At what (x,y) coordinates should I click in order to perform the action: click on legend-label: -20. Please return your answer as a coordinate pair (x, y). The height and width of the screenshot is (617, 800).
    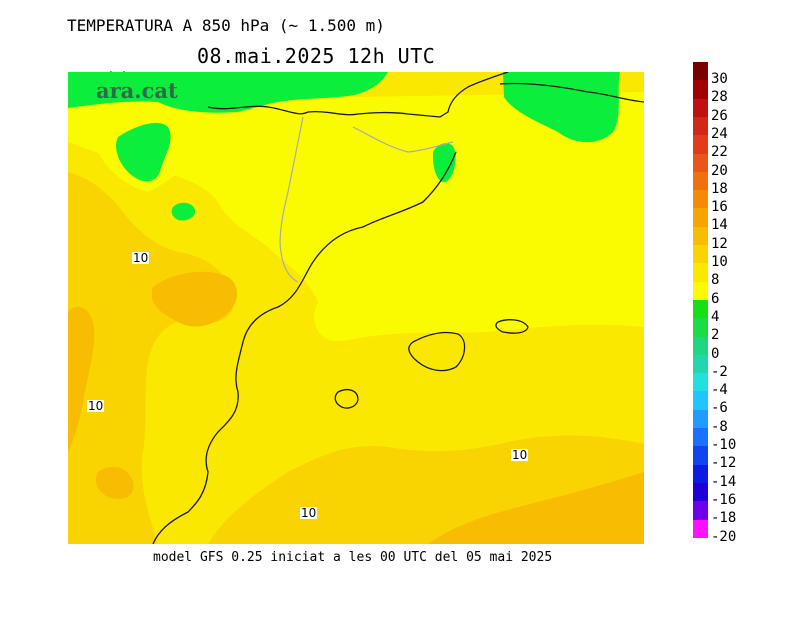
    Looking at the image, I should click on (724, 536).